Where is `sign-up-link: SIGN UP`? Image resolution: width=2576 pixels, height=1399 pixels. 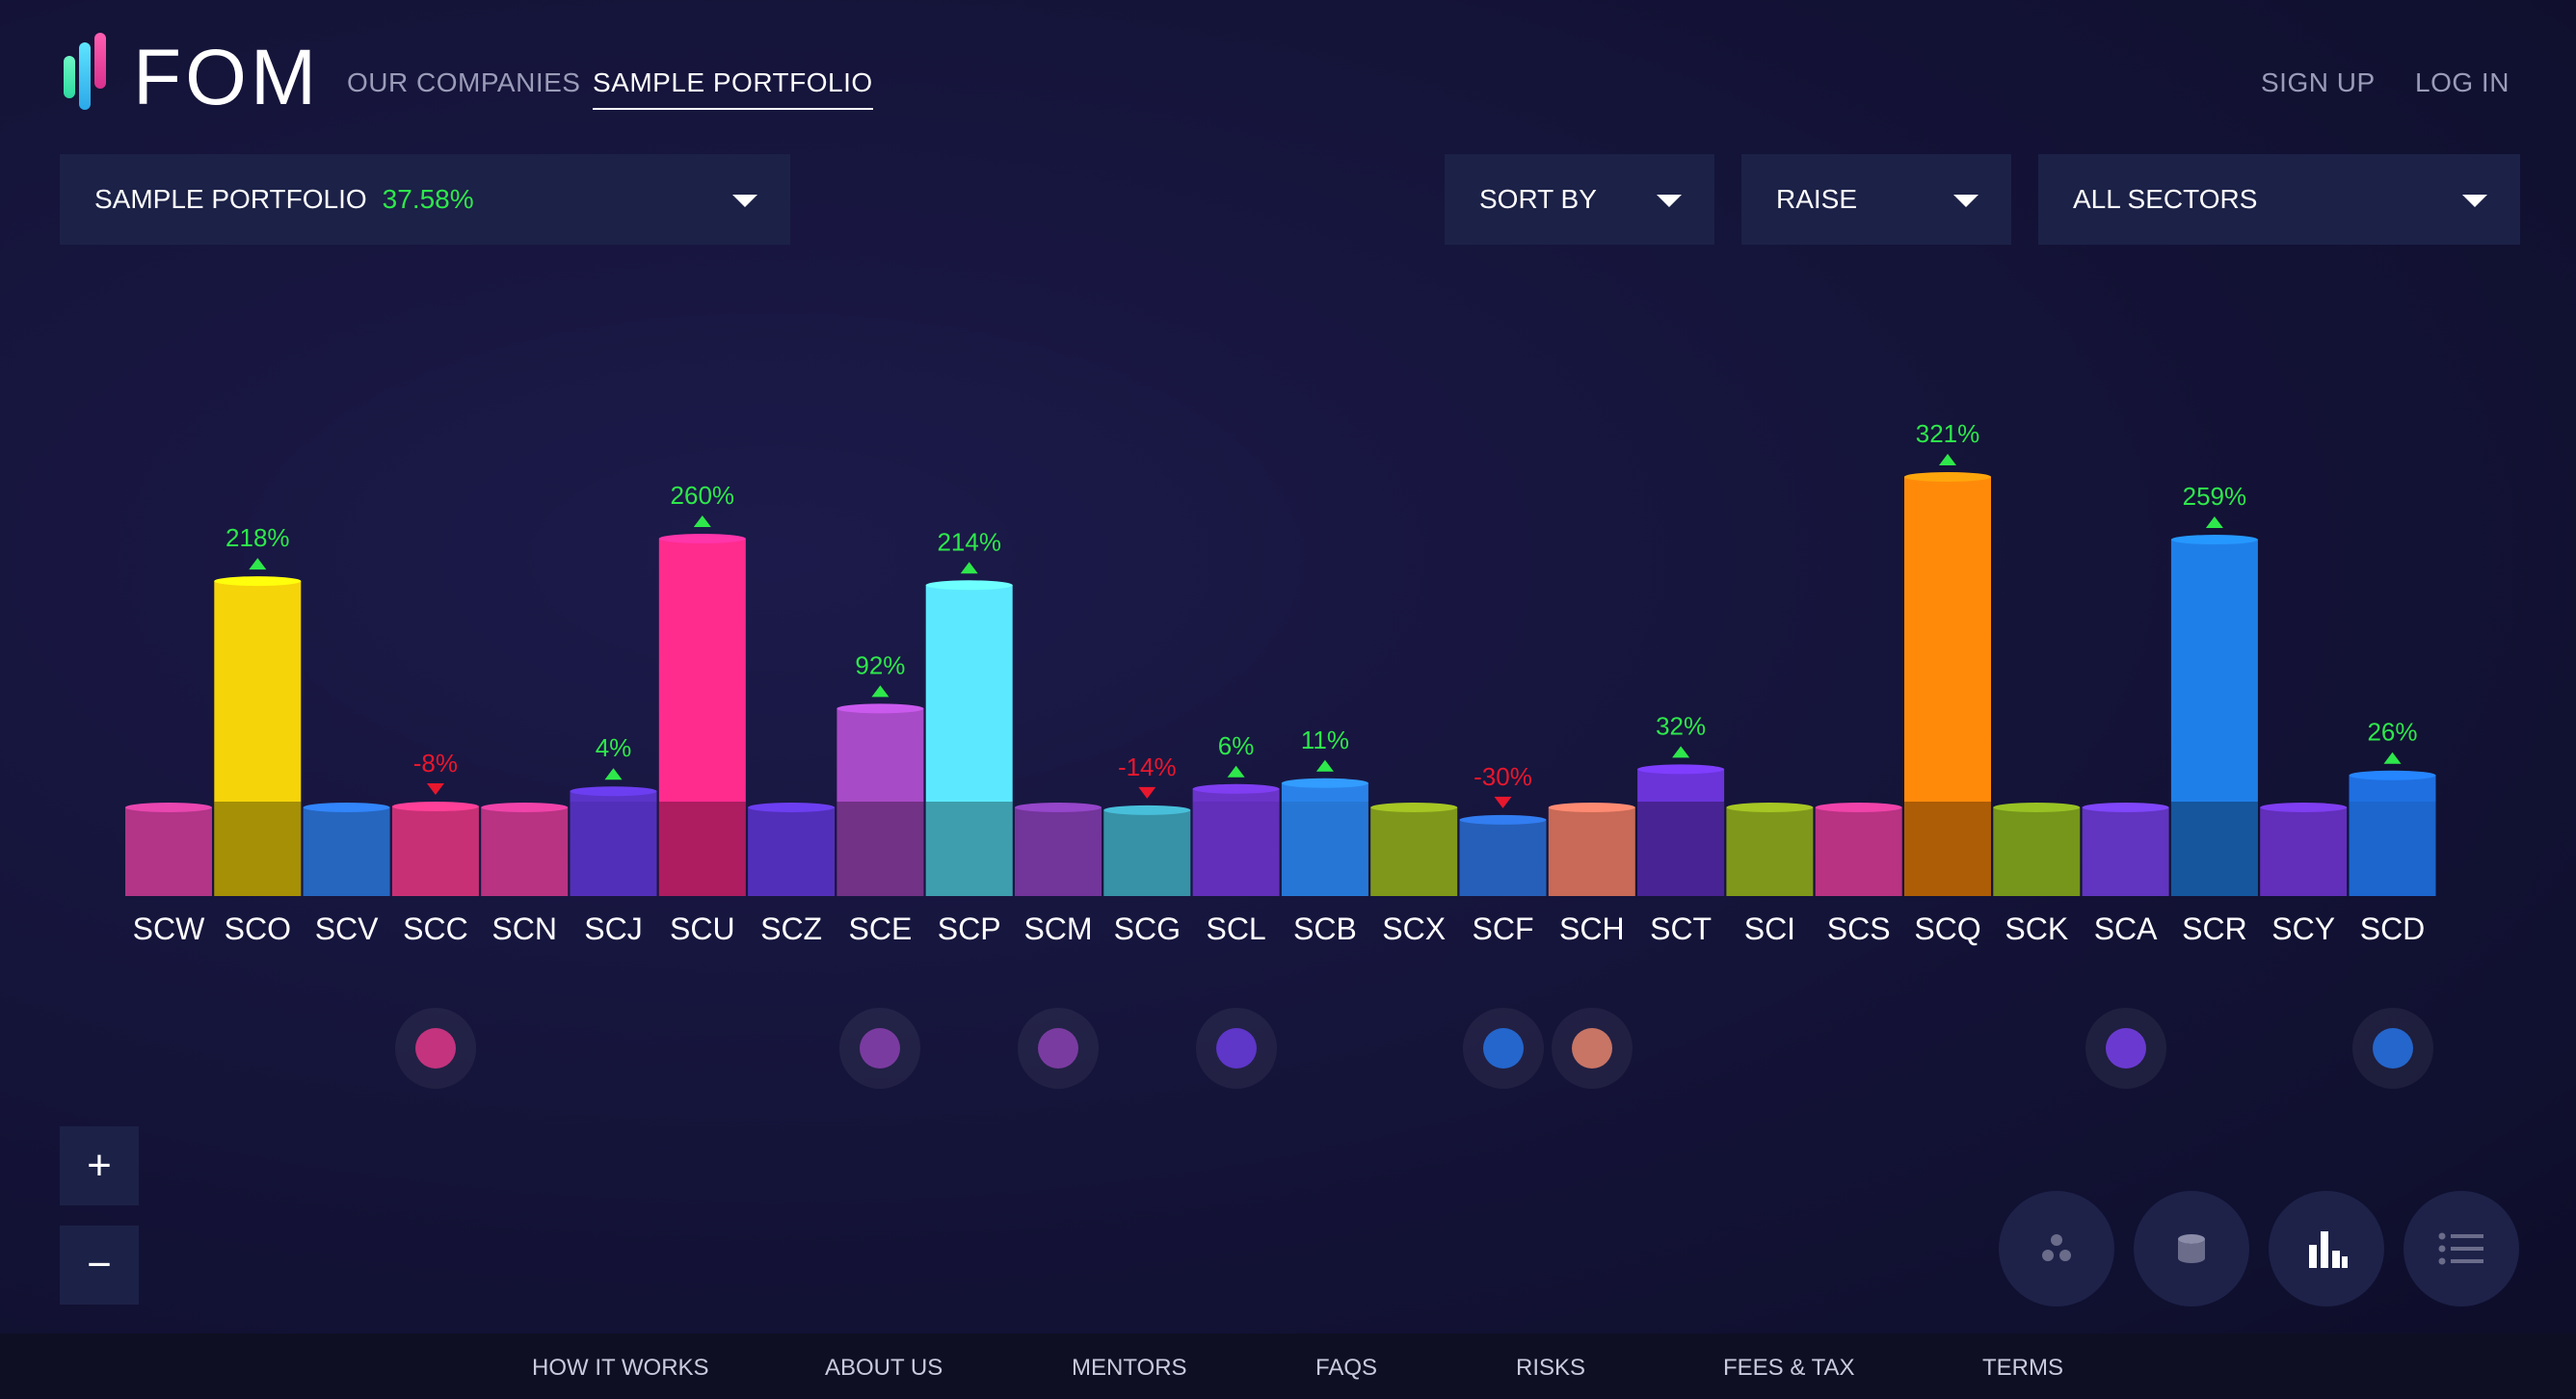
sign-up-link: SIGN UP is located at coordinates (2319, 82).